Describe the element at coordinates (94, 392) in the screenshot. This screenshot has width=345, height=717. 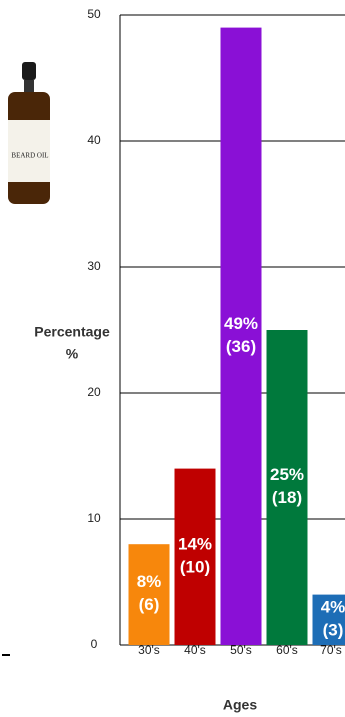
I see `y-tick-label: 20` at that location.